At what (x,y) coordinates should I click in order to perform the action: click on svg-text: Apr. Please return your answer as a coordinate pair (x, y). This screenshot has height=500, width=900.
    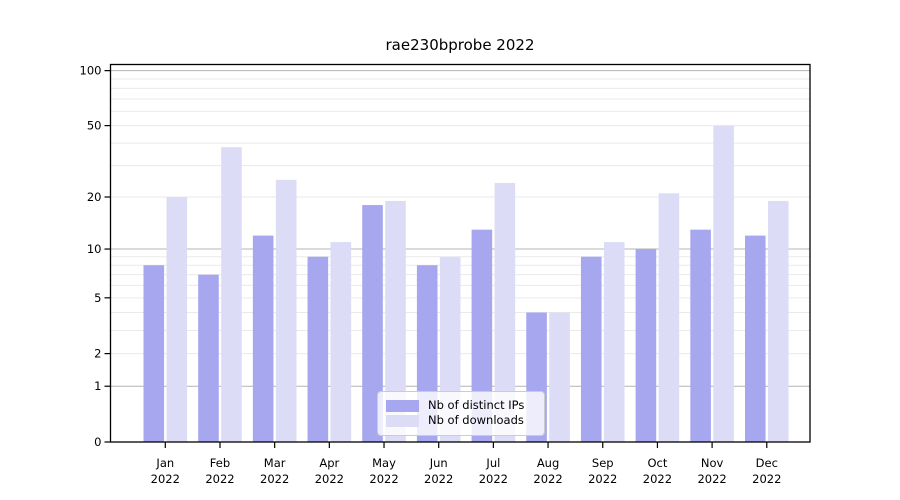
    Looking at the image, I should click on (329, 463).